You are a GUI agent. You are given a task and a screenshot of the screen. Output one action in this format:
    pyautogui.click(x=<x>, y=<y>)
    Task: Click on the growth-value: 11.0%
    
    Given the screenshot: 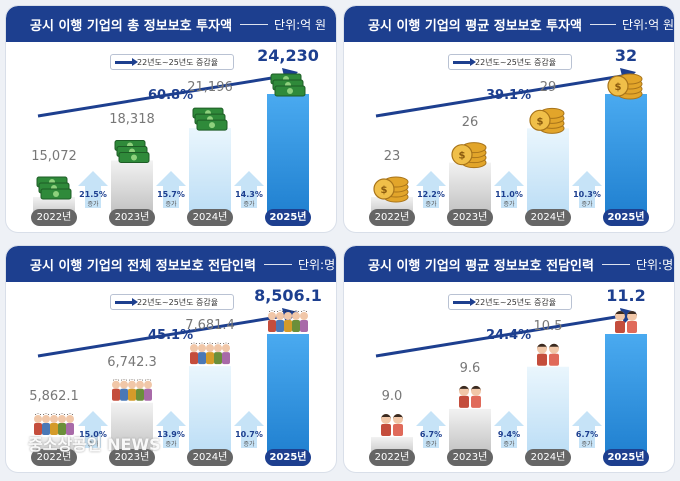 What is the action you would take?
    pyautogui.click(x=509, y=194)
    